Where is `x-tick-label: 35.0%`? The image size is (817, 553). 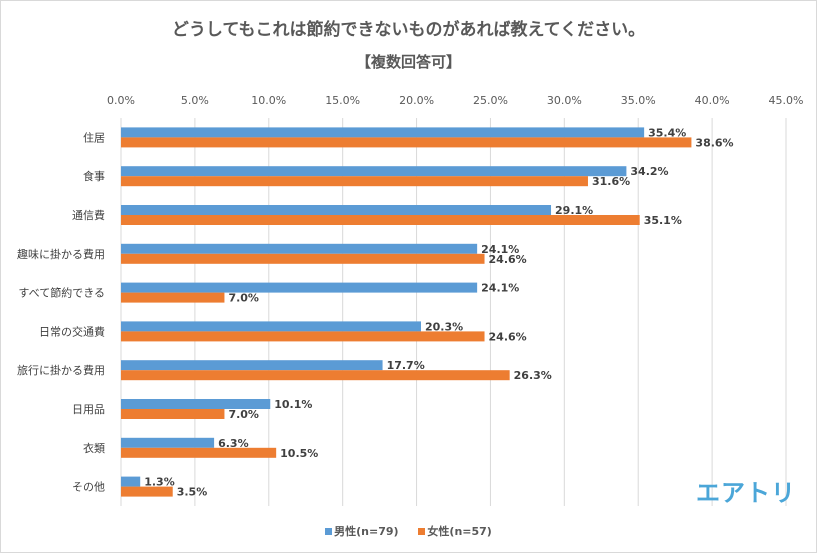 x-tick-label: 35.0% is located at coordinates (638, 100).